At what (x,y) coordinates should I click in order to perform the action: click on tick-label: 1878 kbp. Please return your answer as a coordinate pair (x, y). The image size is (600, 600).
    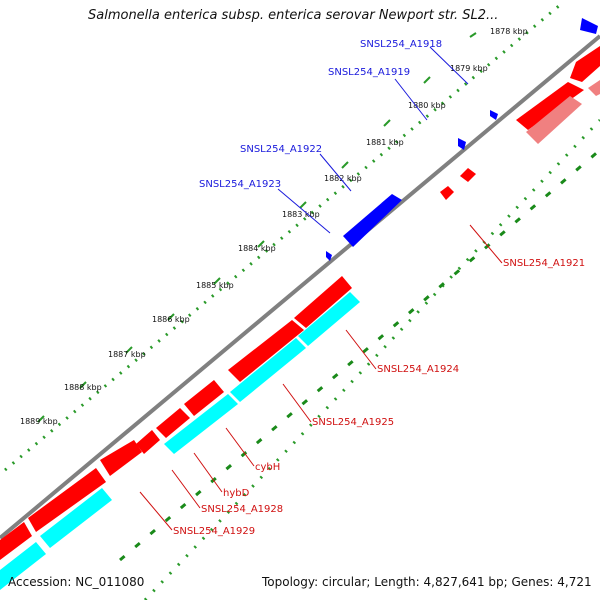
    Looking at the image, I should click on (509, 31).